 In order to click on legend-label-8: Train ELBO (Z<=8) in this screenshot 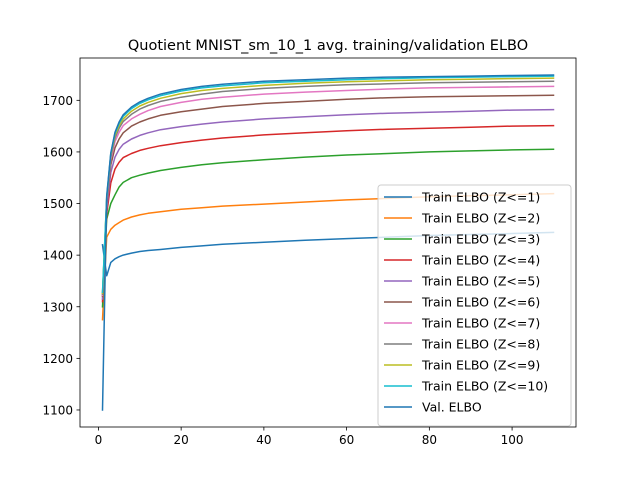, I will do `click(480, 344)`.